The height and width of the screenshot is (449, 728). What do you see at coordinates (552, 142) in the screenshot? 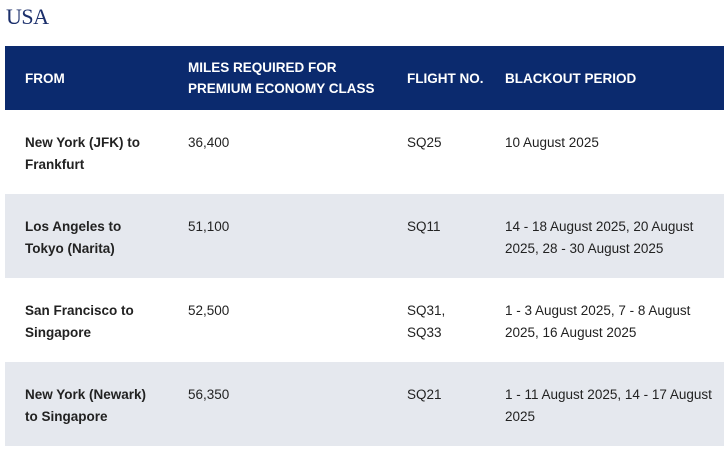
I see `blackout-cell: 10 August 2025` at bounding box center [552, 142].